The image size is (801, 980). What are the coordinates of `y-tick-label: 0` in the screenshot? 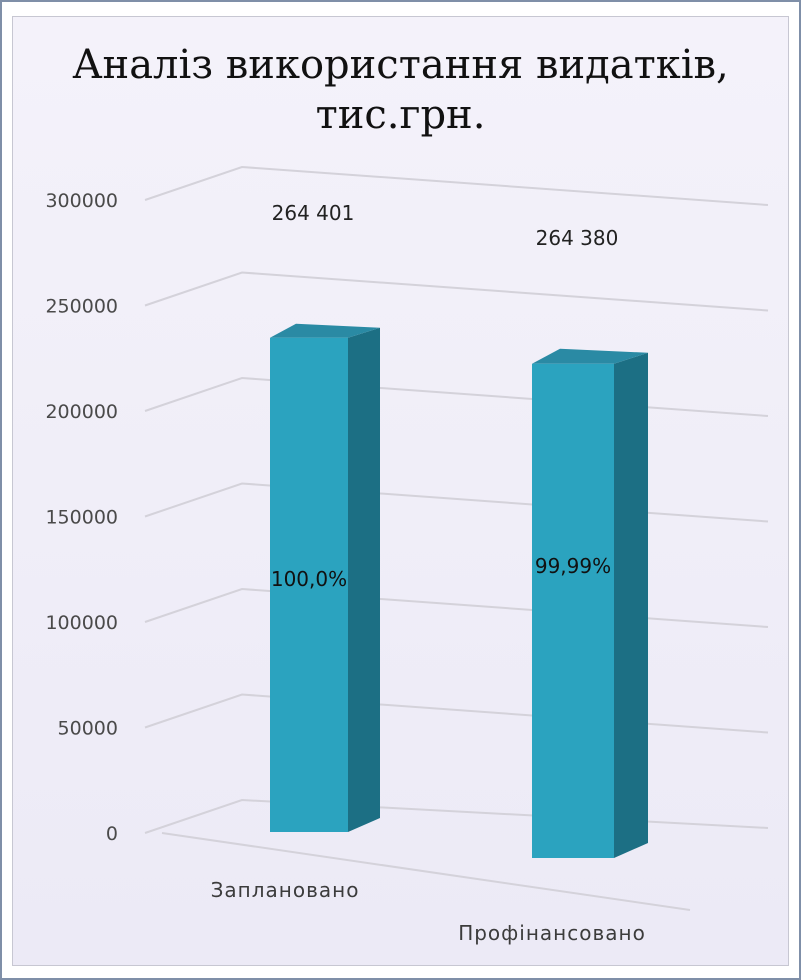 It's located at (112, 834).